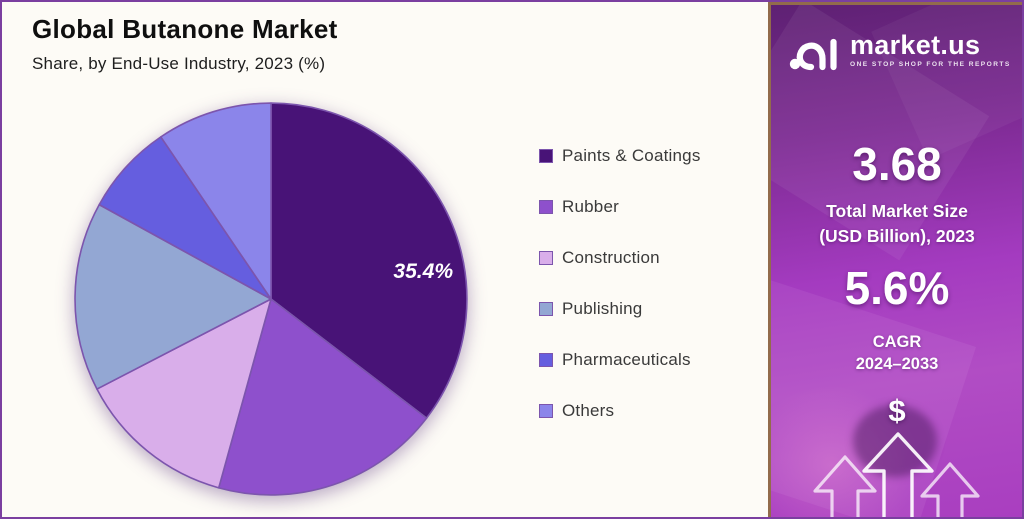  I want to click on stat-label-line: (USD Billion), 2023, so click(897, 236).